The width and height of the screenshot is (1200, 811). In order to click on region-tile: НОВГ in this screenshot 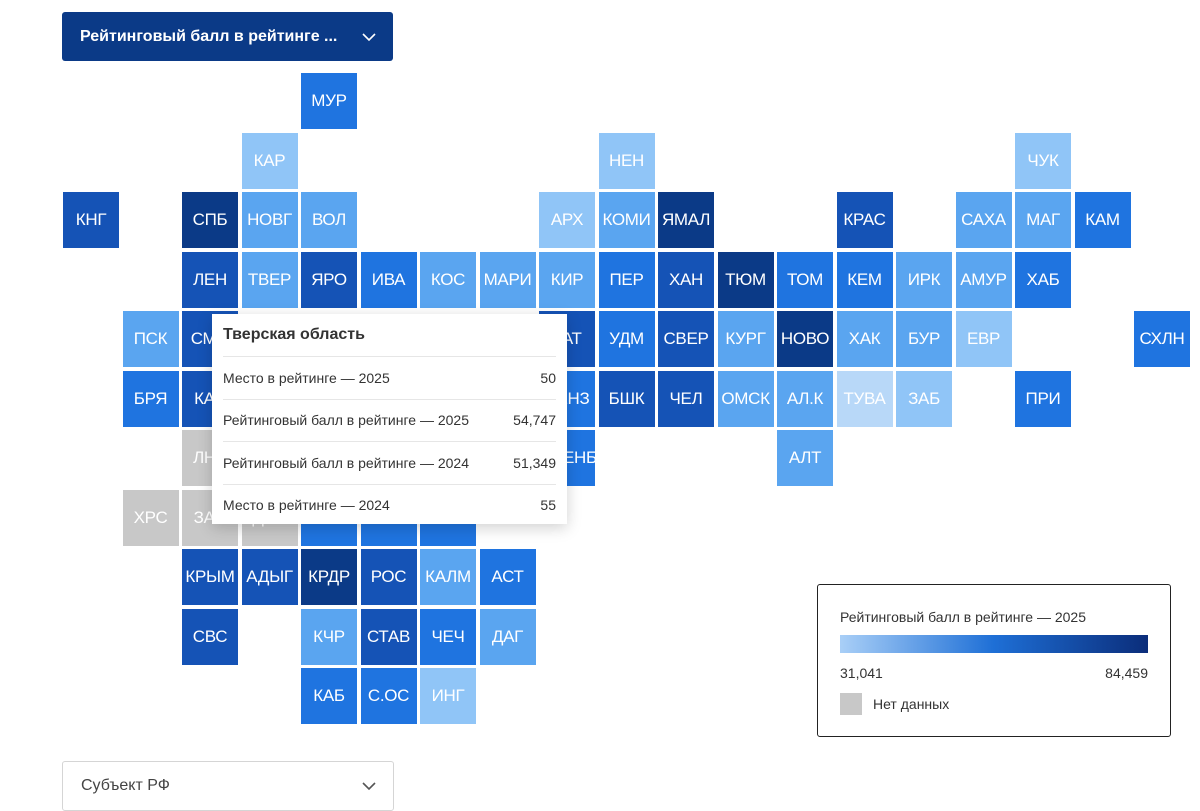, I will do `click(269, 220)`.